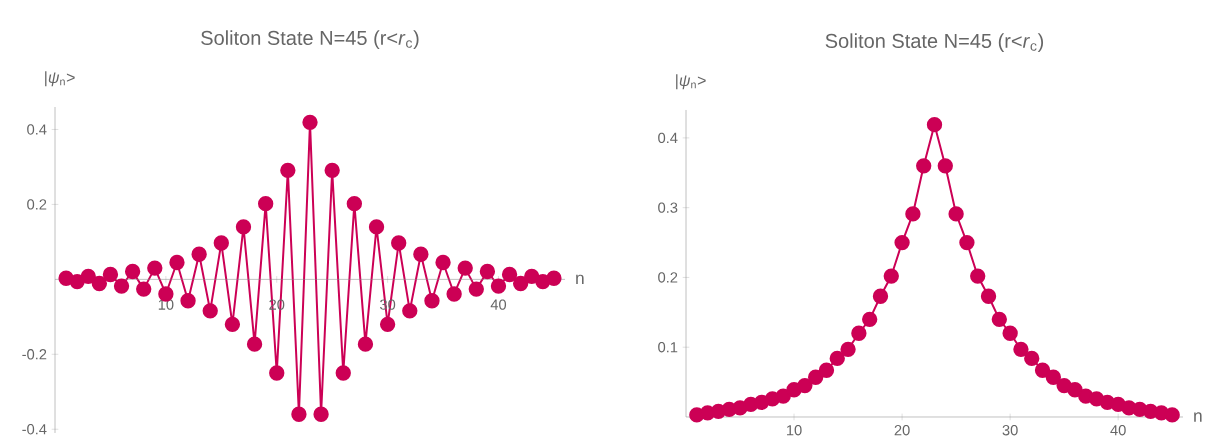 The height and width of the screenshot is (448, 1232). I want to click on x-tick-label: 30, so click(1010, 430).